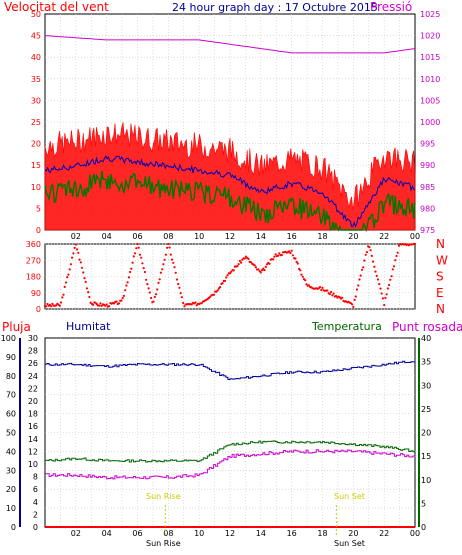  I want to click on wind-x-tick-label: 20, so click(353, 236).